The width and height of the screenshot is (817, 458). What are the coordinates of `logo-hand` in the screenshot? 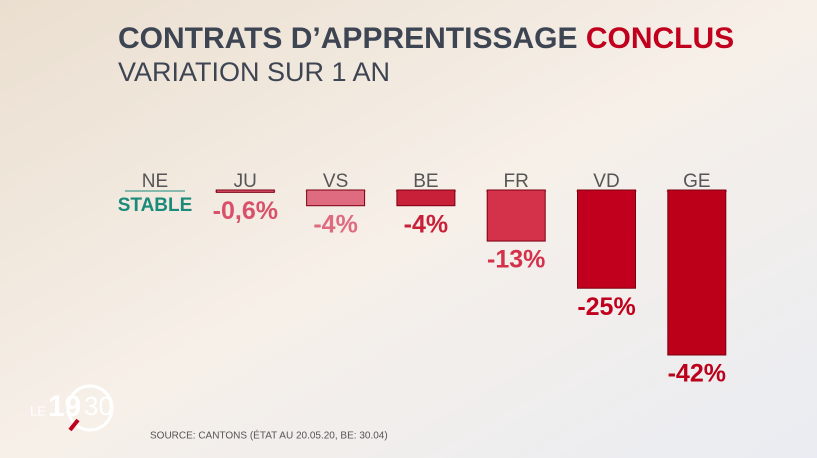 It's located at (74, 425).